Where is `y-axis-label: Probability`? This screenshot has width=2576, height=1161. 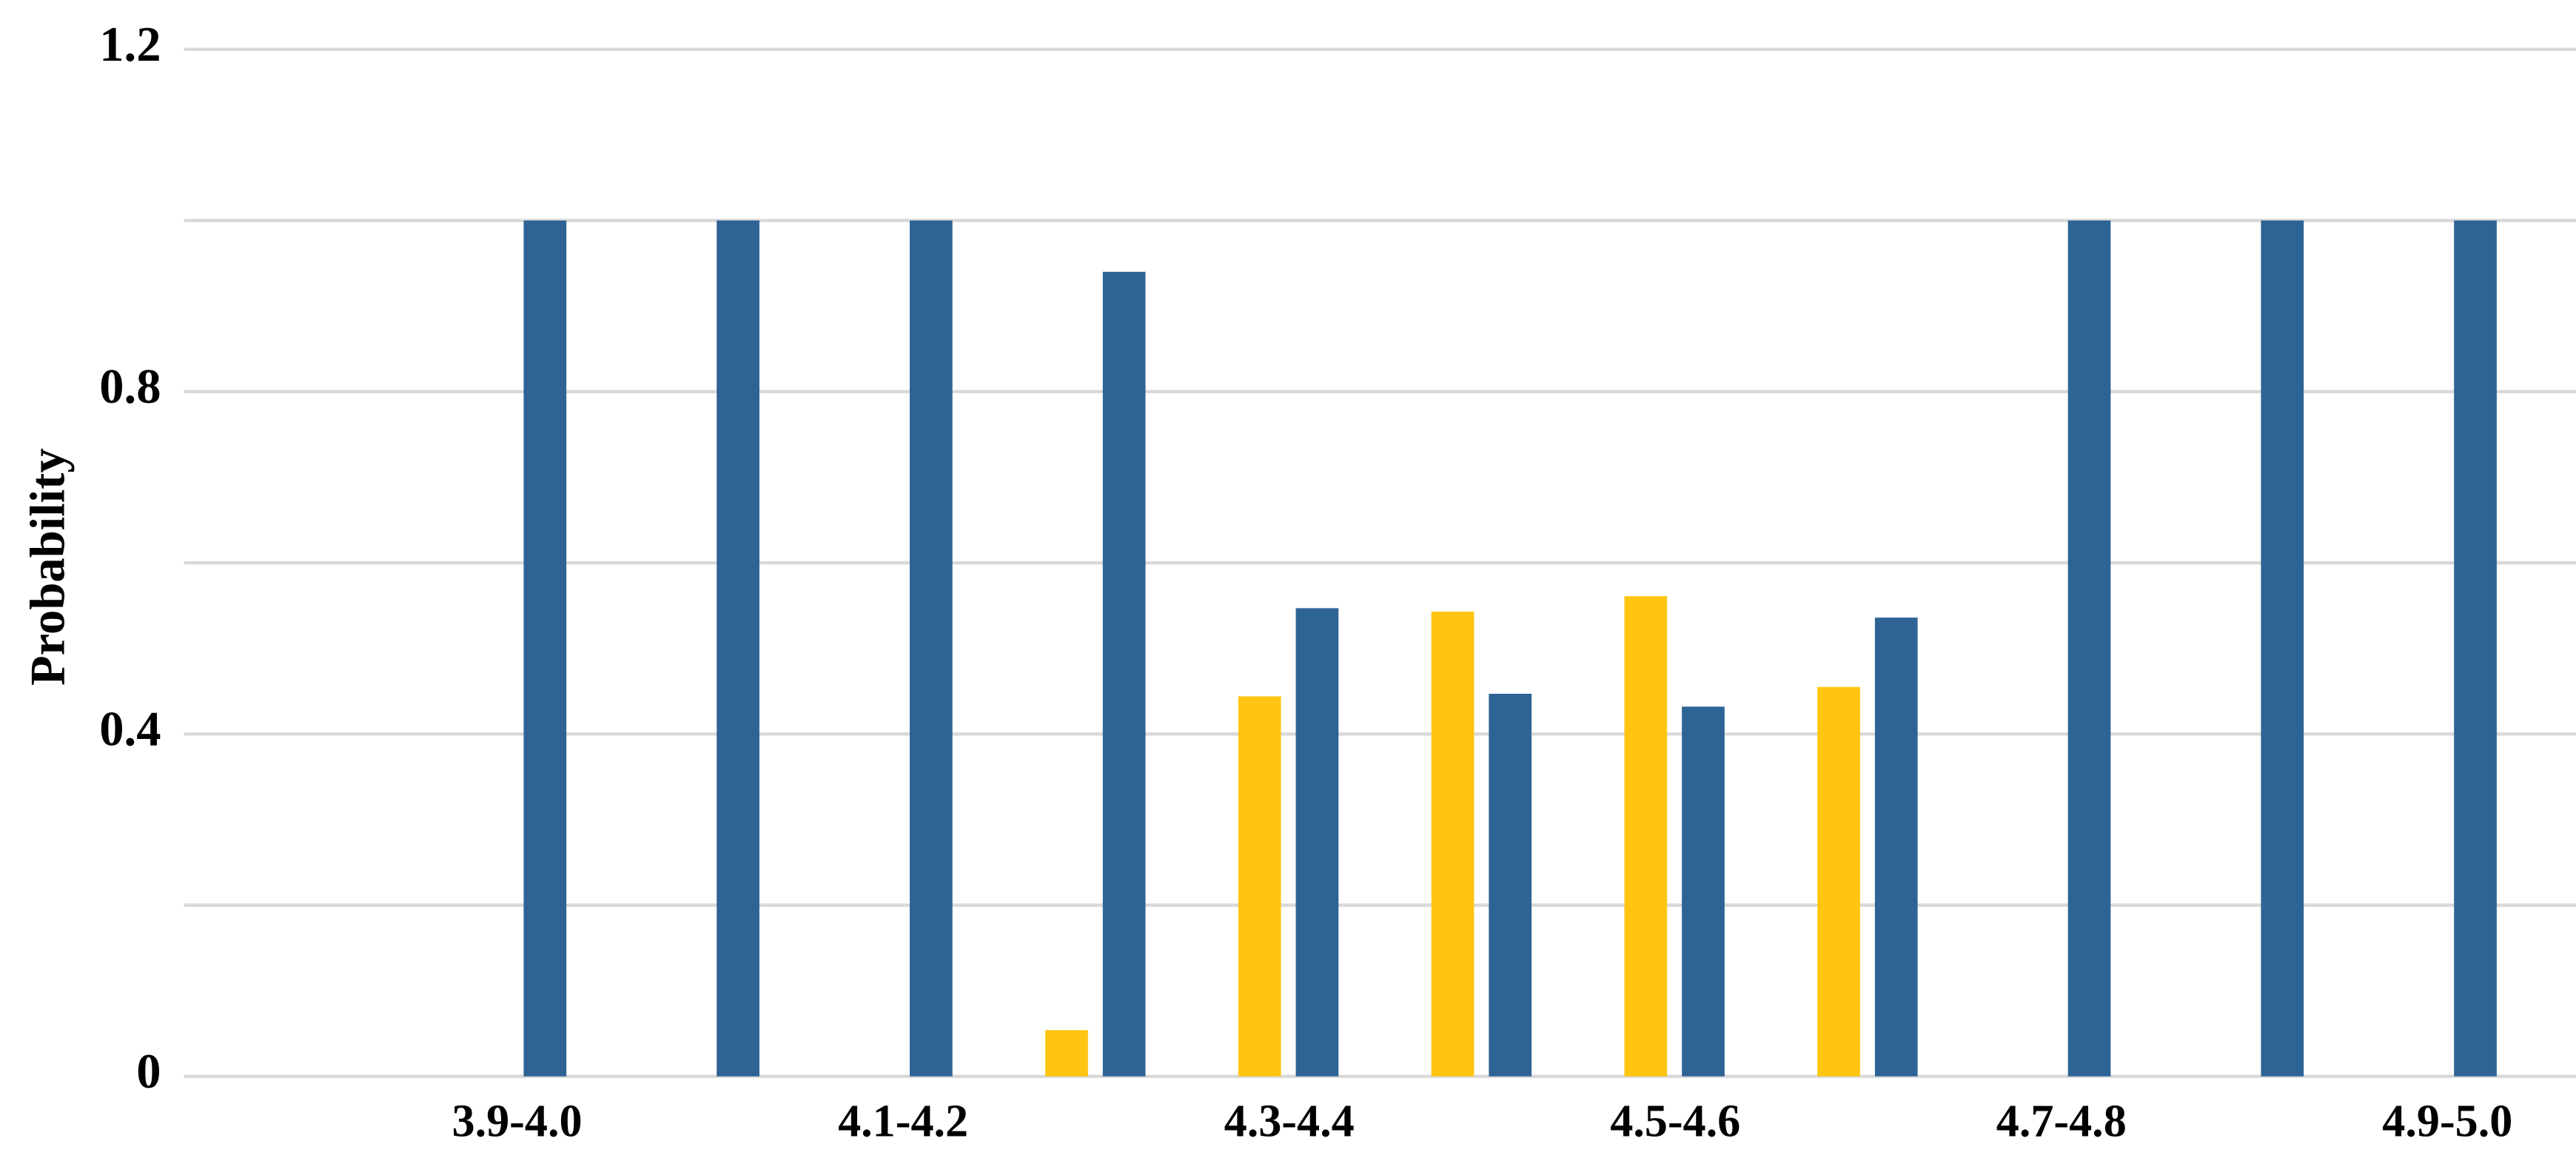
y-axis-label: Probability is located at coordinates (48, 567).